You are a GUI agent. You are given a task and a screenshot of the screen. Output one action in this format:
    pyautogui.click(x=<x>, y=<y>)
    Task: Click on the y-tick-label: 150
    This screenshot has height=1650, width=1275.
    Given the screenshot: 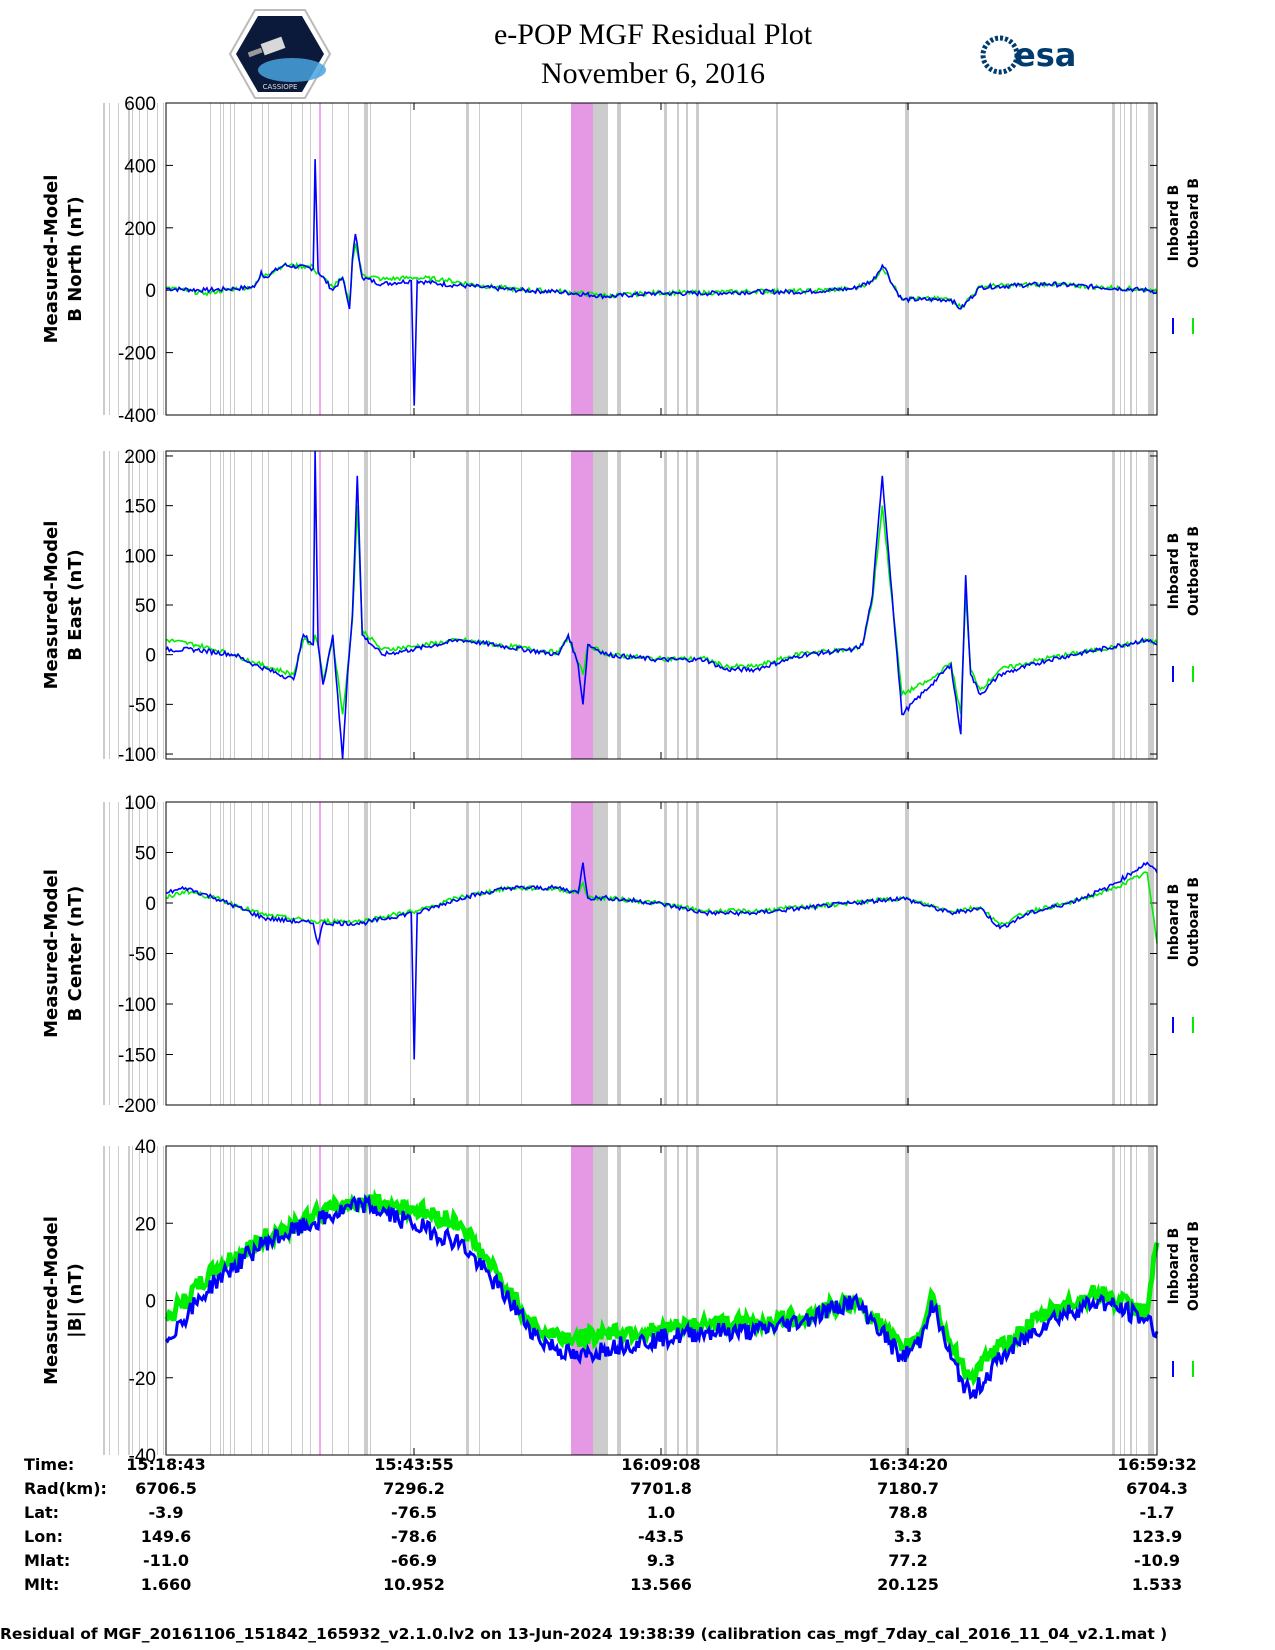 What is the action you would take?
    pyautogui.click(x=140, y=507)
    